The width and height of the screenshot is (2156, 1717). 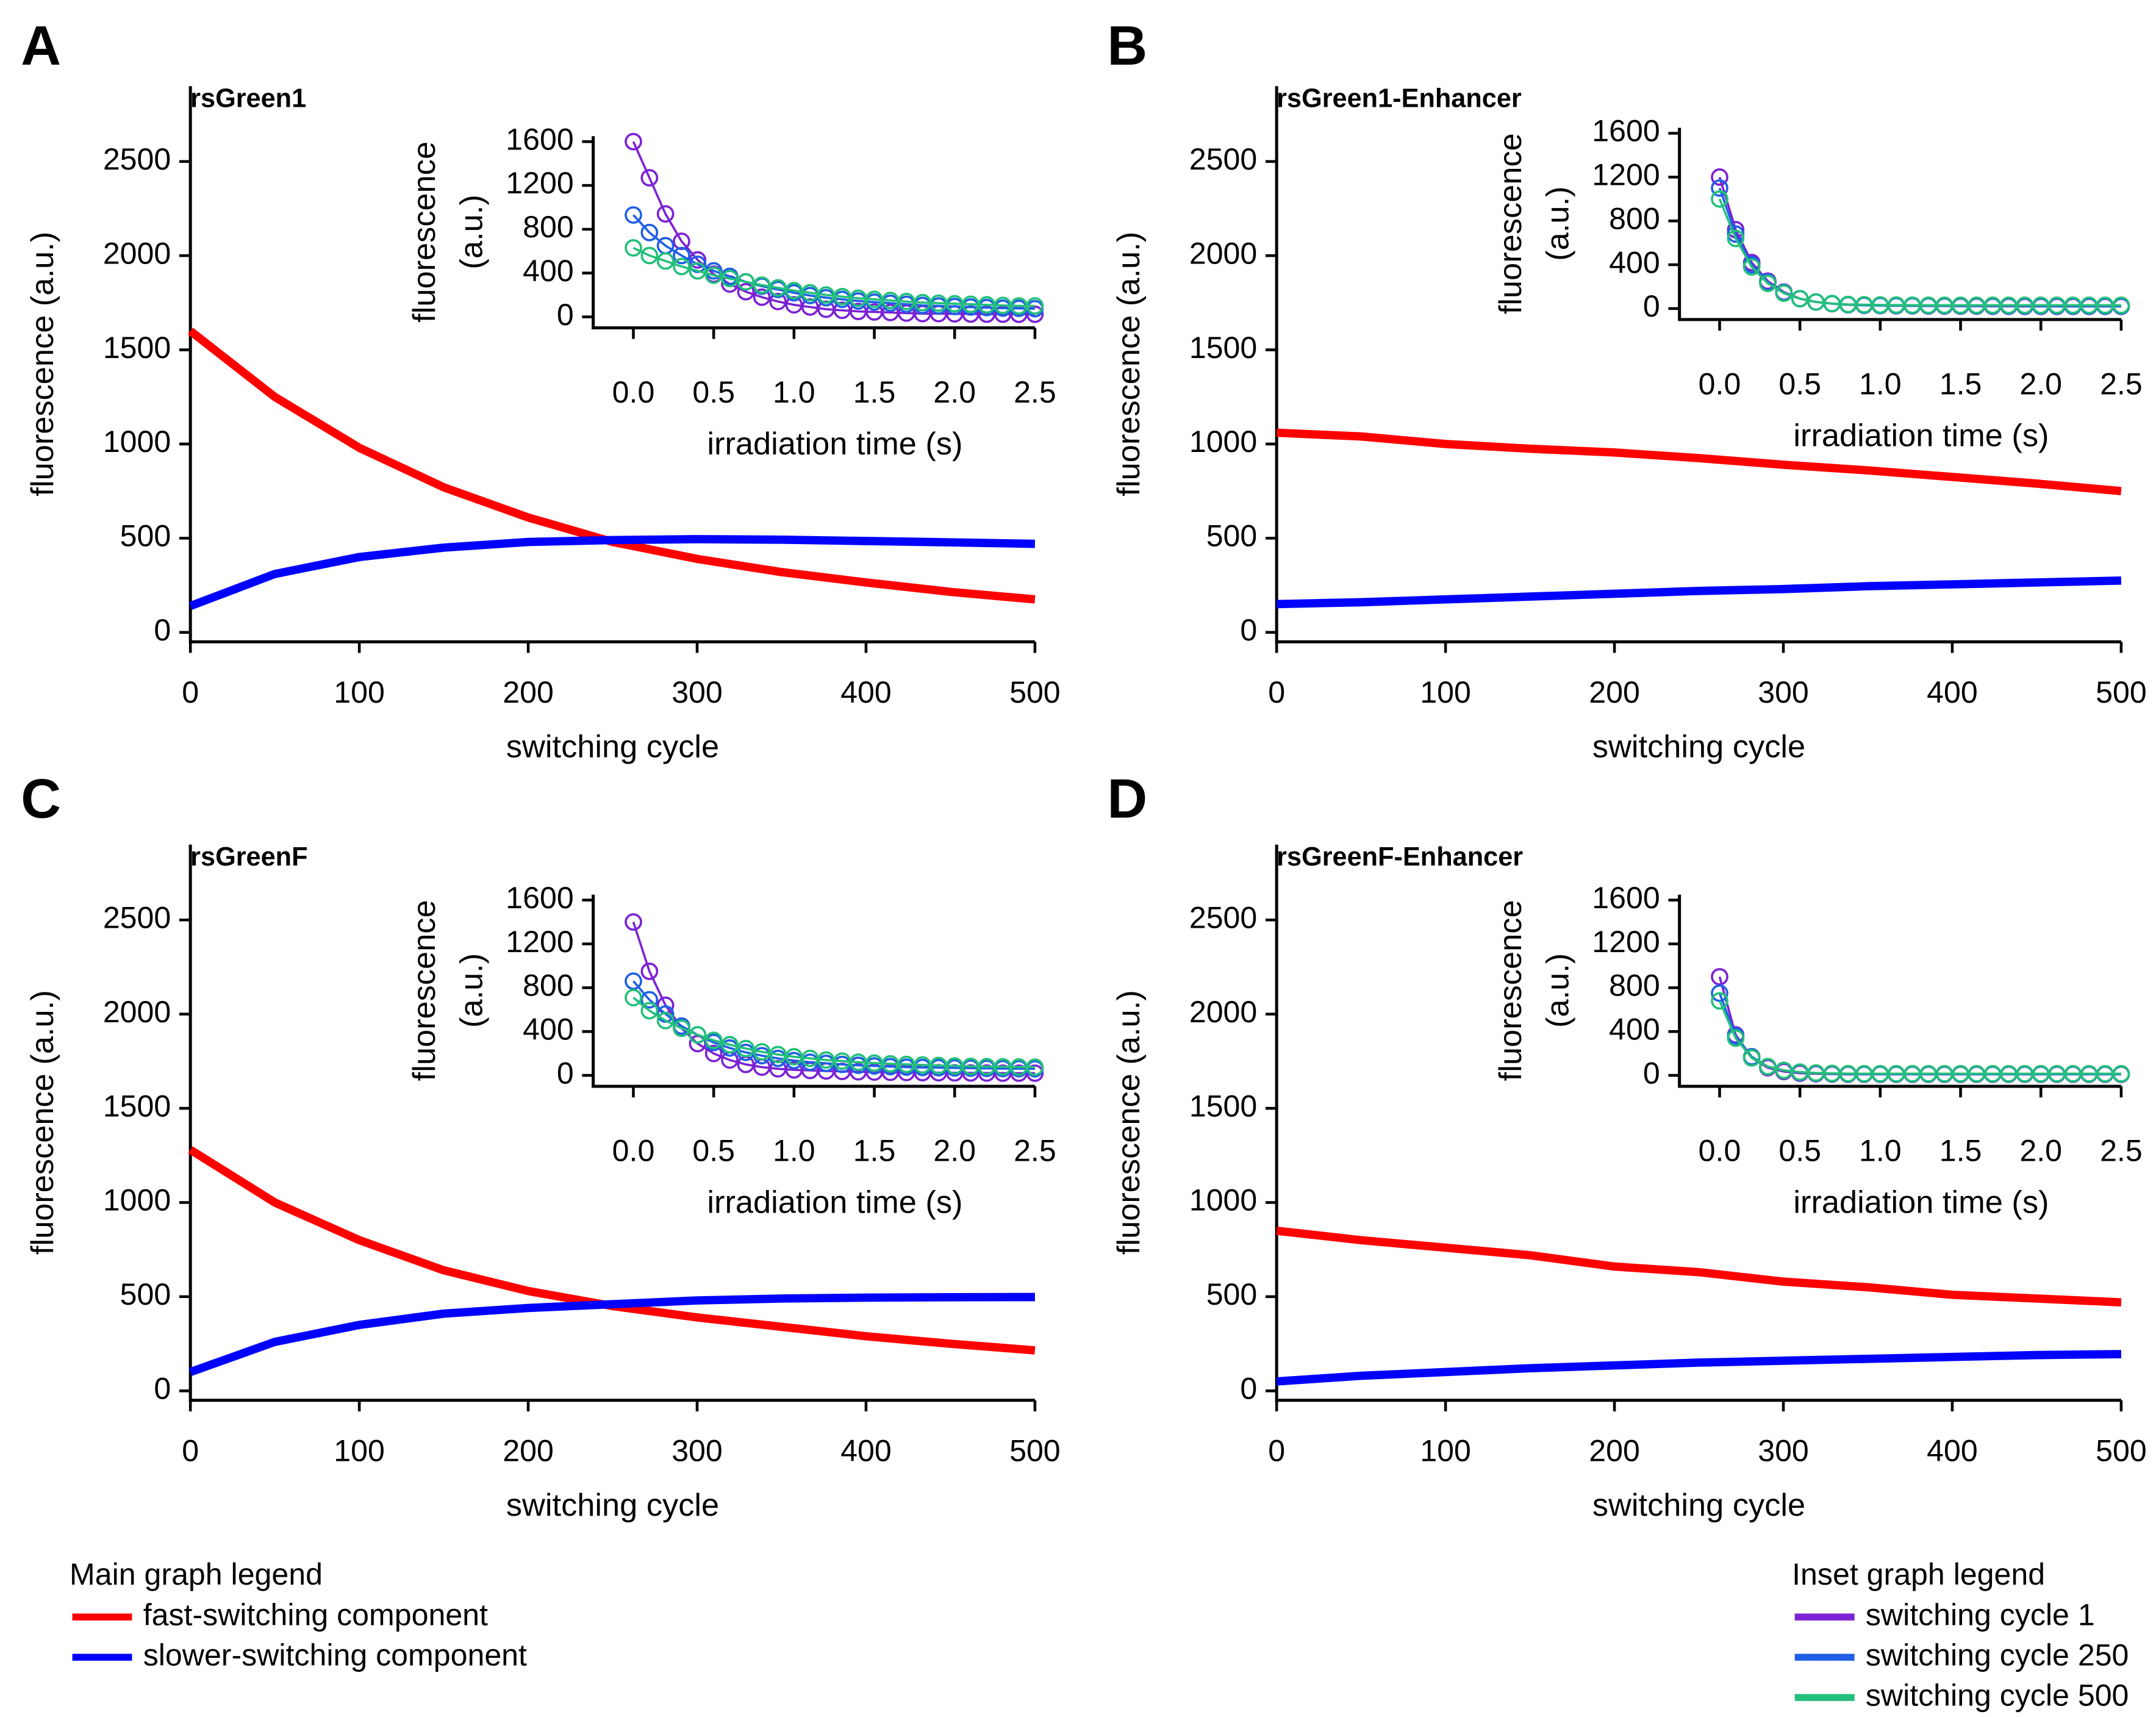 What do you see at coordinates (1634, 986) in the screenshot?
I see `y-tick-label: 800` at bounding box center [1634, 986].